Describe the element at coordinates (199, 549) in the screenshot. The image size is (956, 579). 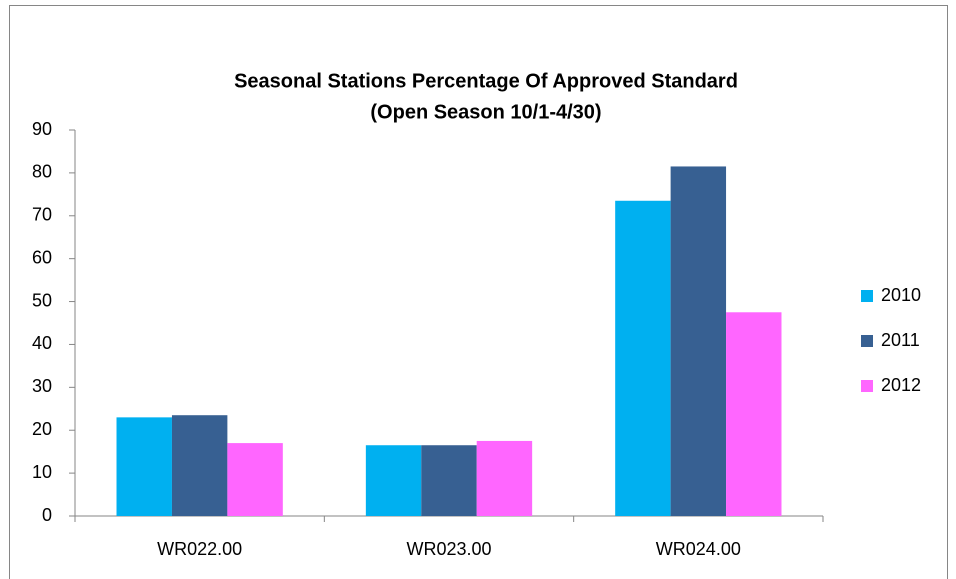
I see `x-tick-label: WR022.00` at that location.